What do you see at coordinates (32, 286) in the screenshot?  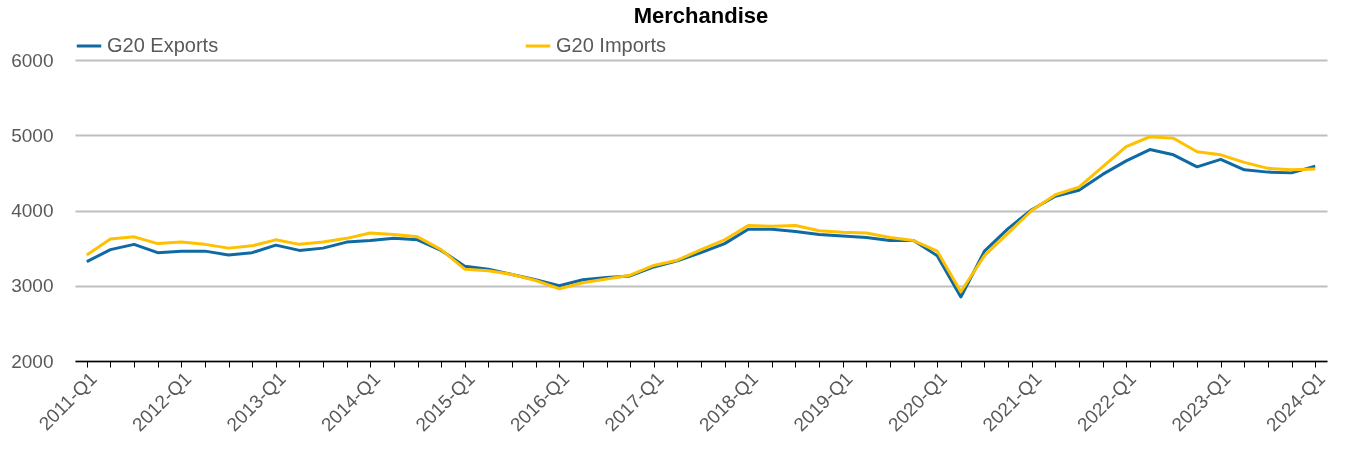 I see `y-tick-label: 3000` at bounding box center [32, 286].